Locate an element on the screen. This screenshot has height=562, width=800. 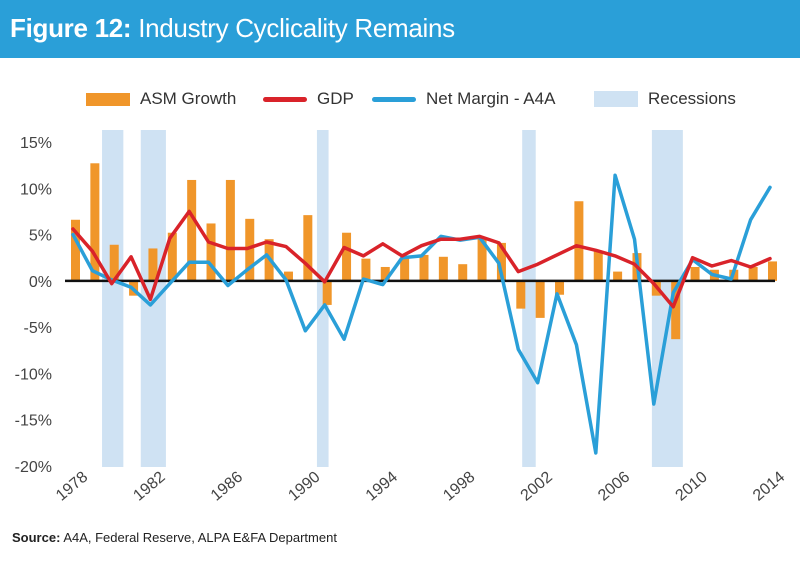
figure-title: Industry Cyclicality Remains is located at coordinates (296, 28).